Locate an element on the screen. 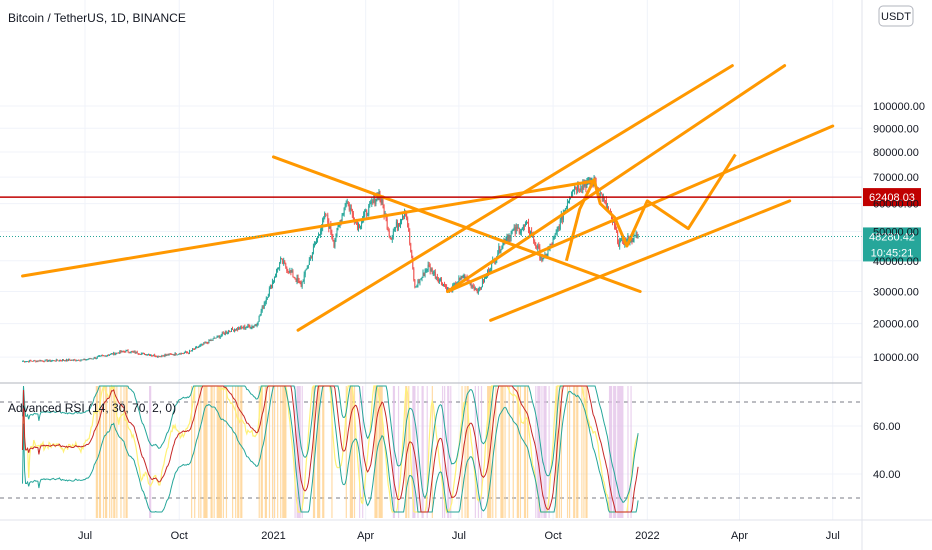  bar-countdown-label: 10:45:21 is located at coordinates (892, 253).